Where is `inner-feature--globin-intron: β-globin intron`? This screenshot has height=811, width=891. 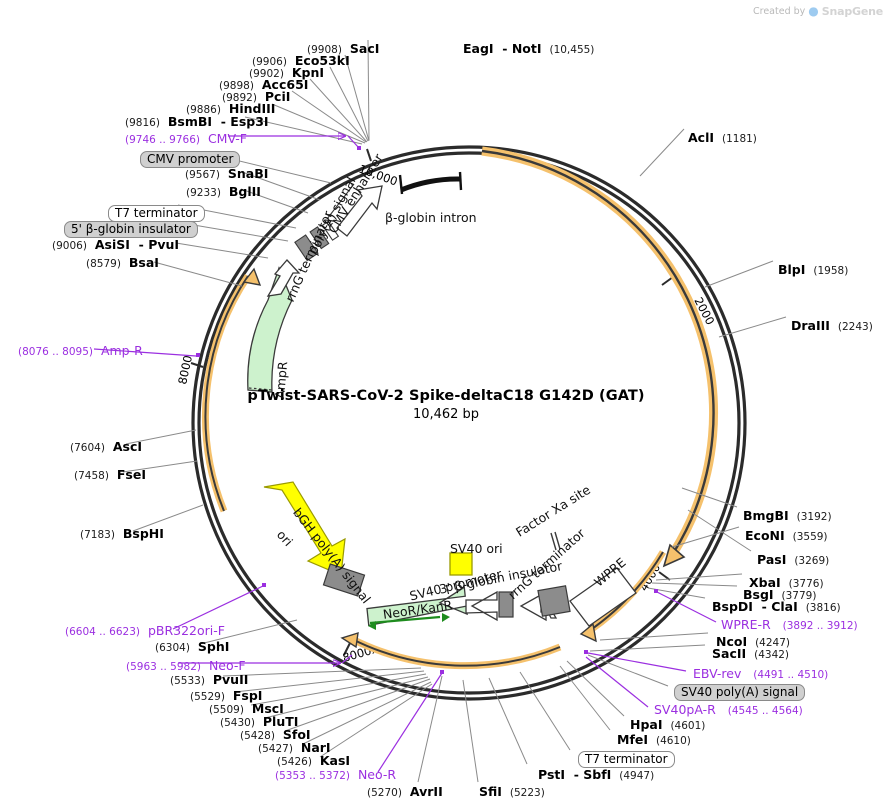 inner-feature--globin-intron: β-globin intron is located at coordinates (431, 217).